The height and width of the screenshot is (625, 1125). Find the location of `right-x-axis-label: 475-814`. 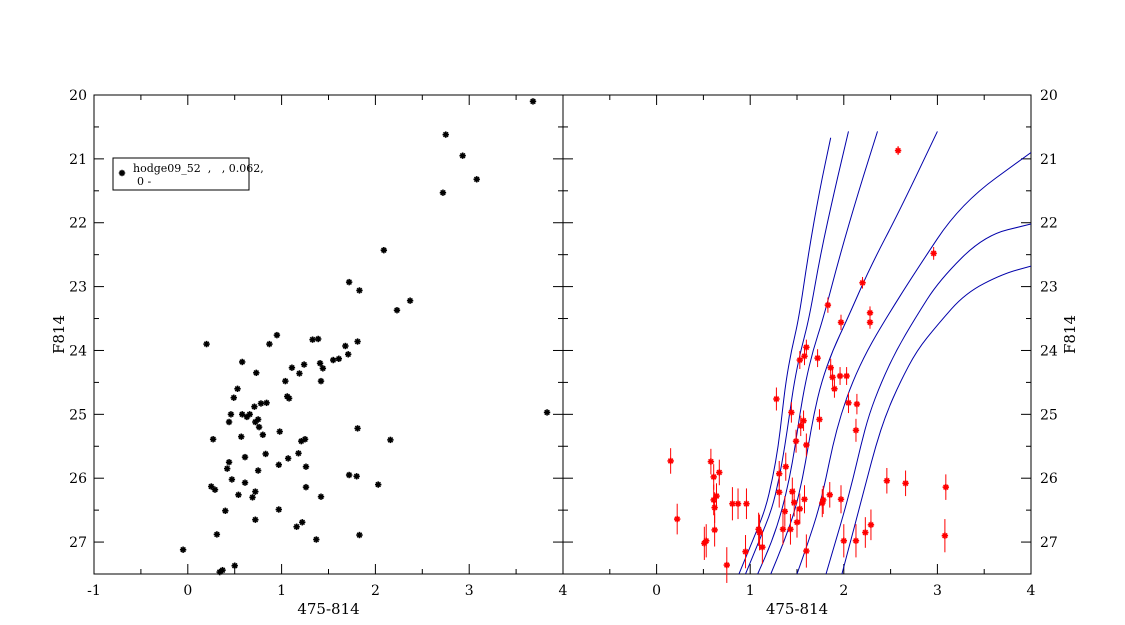

right-x-axis-label: 475-814 is located at coordinates (797, 609).